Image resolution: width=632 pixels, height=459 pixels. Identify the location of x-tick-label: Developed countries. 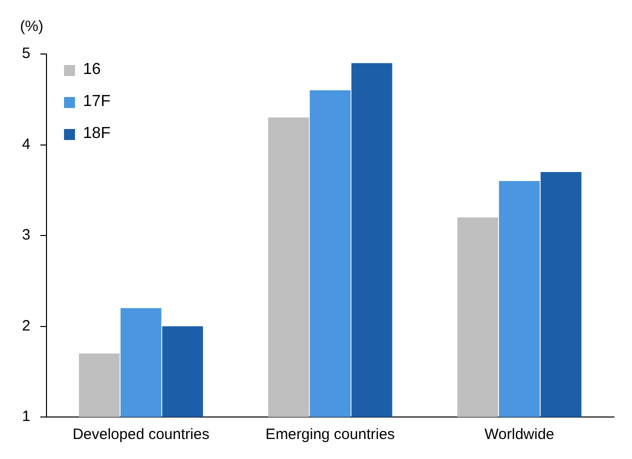
(141, 435).